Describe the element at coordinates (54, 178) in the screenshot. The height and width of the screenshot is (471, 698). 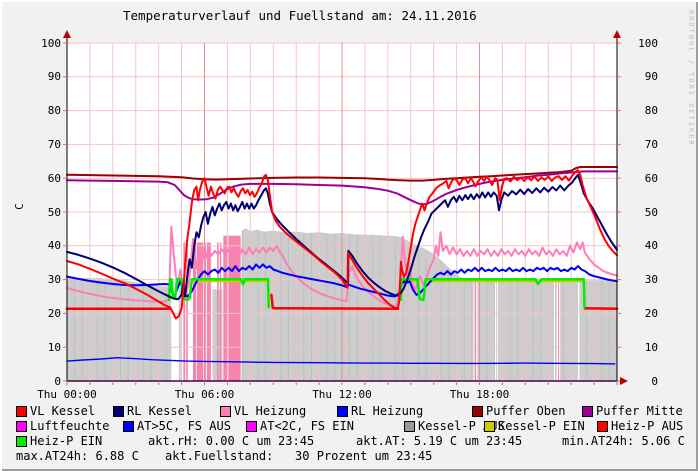
I see `y-axis-tick-label-left: 60` at that location.